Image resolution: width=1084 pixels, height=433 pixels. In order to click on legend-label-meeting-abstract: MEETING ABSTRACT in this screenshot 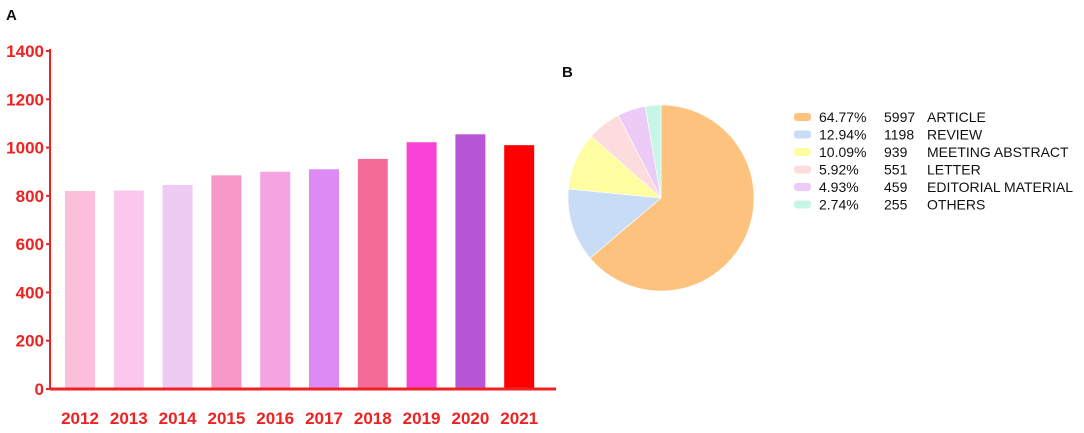, I will do `click(998, 152)`.